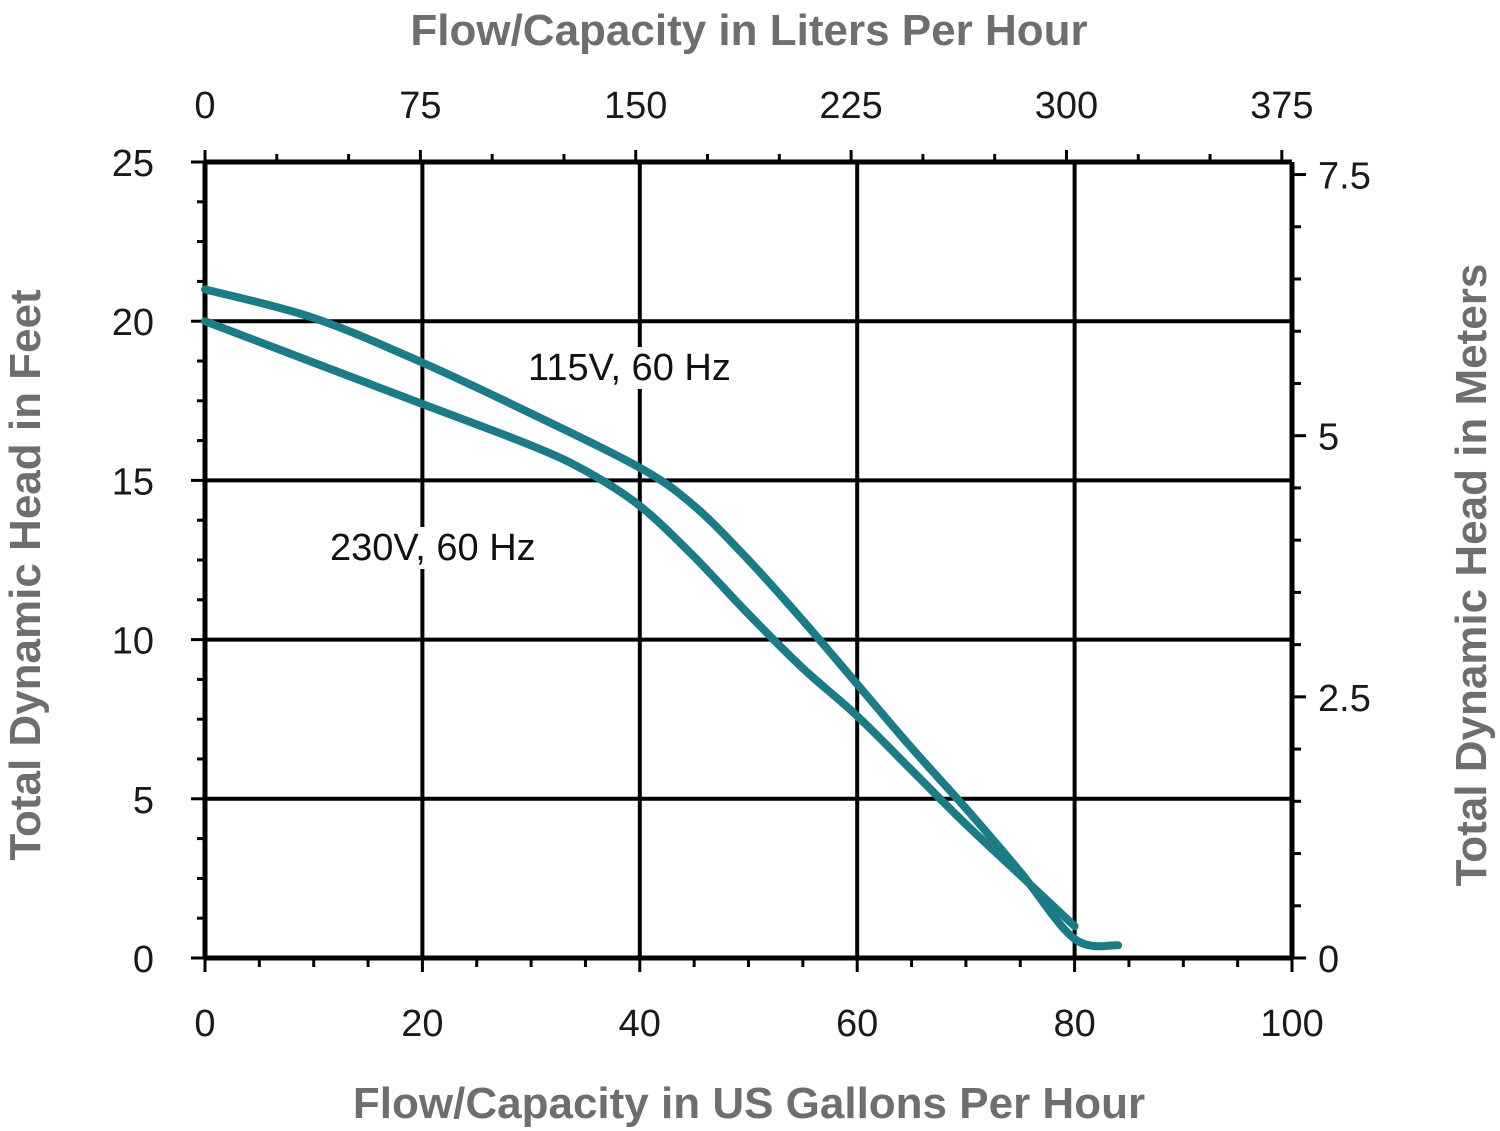 Image resolution: width=1500 pixels, height=1131 pixels. I want to click on annotation-230v: 230V, 60 Hz, so click(433, 548).